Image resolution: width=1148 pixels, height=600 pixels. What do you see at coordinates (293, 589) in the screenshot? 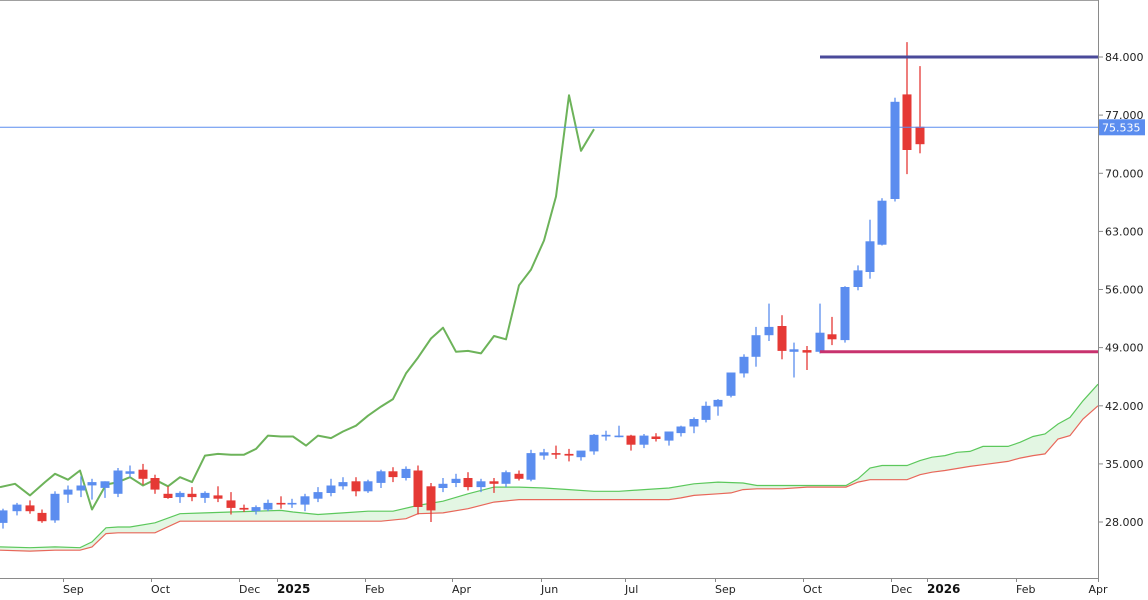
I see `year-label: 2025` at bounding box center [293, 589].